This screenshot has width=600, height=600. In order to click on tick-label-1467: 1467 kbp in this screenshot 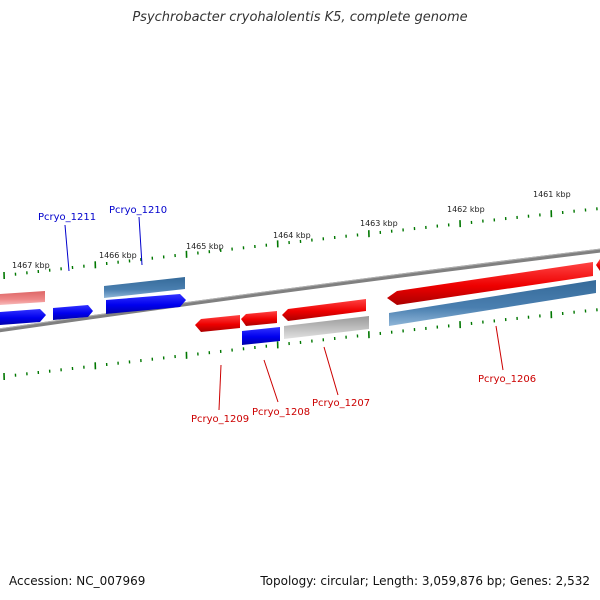, I will do `click(31, 265)`.